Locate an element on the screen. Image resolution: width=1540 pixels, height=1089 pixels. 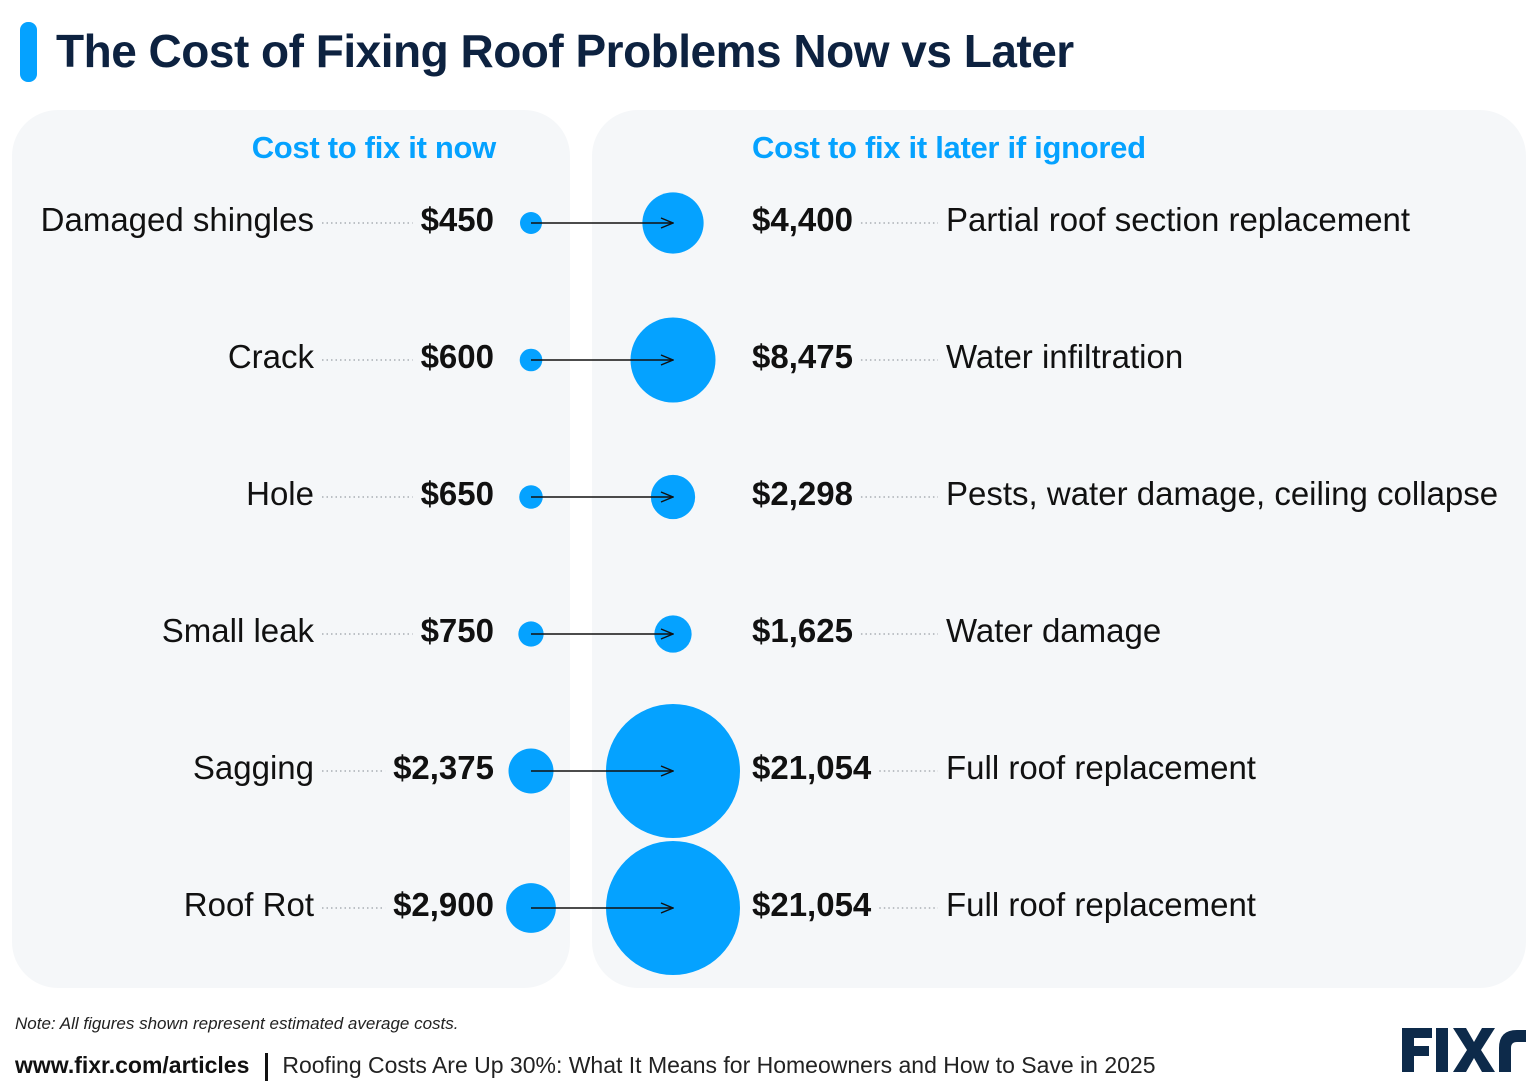
outcome-label: Pests, water damage, ceiling collapse is located at coordinates (1222, 493).